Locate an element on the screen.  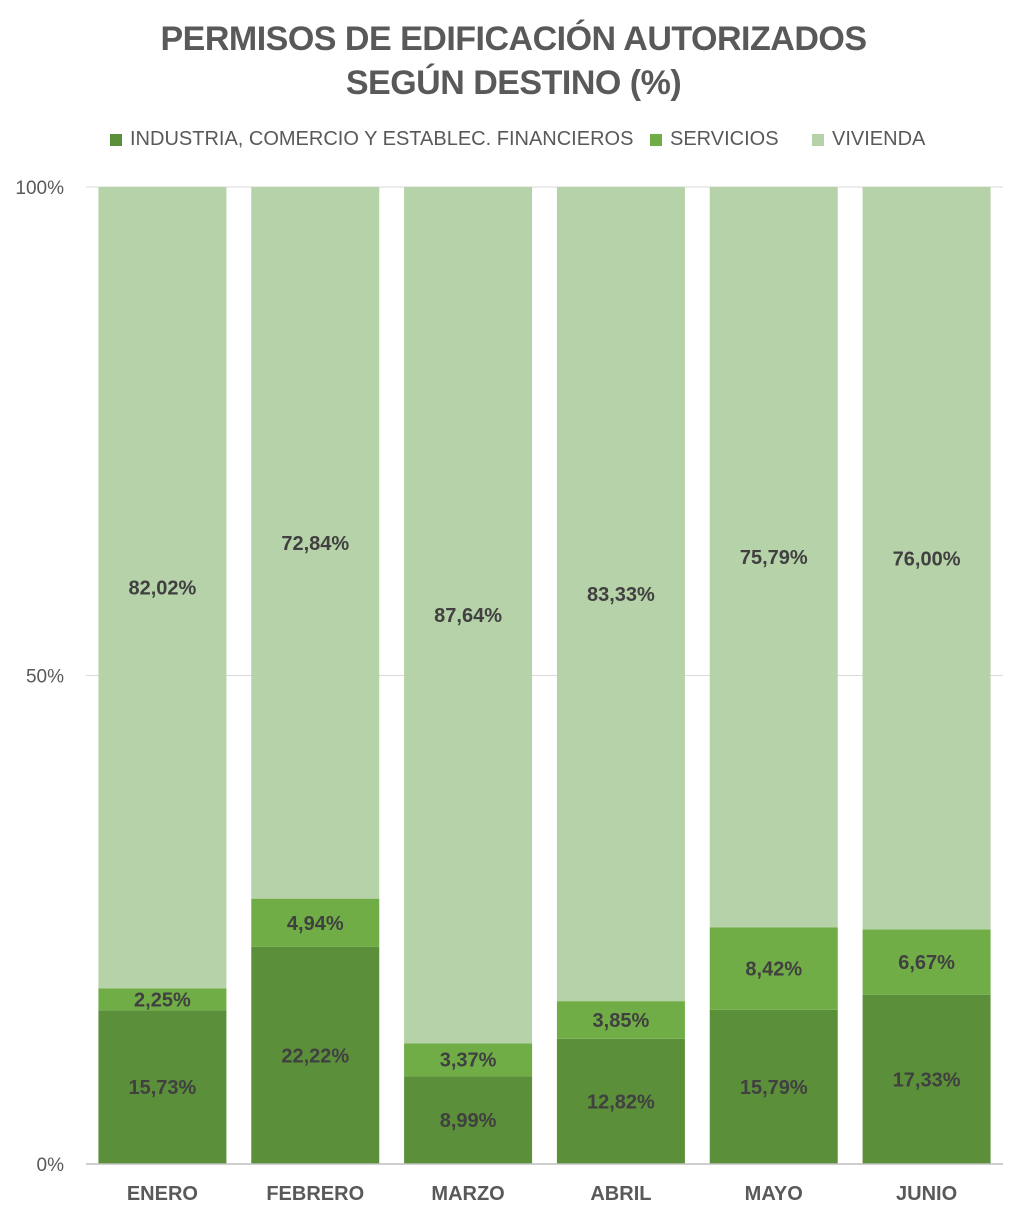
data-label: 8,42% is located at coordinates (773, 970).